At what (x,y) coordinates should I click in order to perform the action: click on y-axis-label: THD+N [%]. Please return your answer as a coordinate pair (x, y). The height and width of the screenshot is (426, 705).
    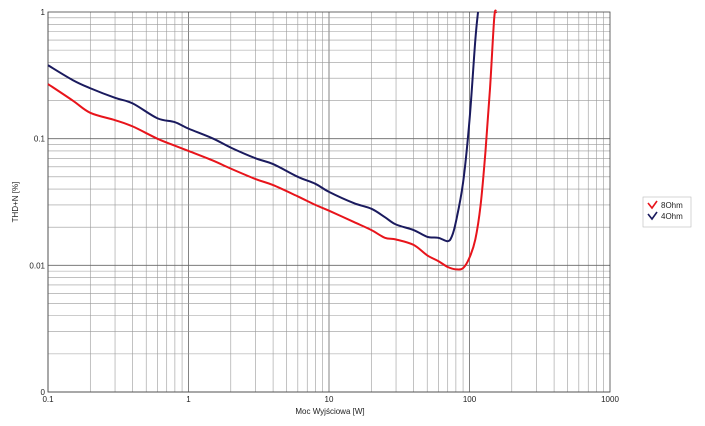
    Looking at the image, I should click on (15, 202).